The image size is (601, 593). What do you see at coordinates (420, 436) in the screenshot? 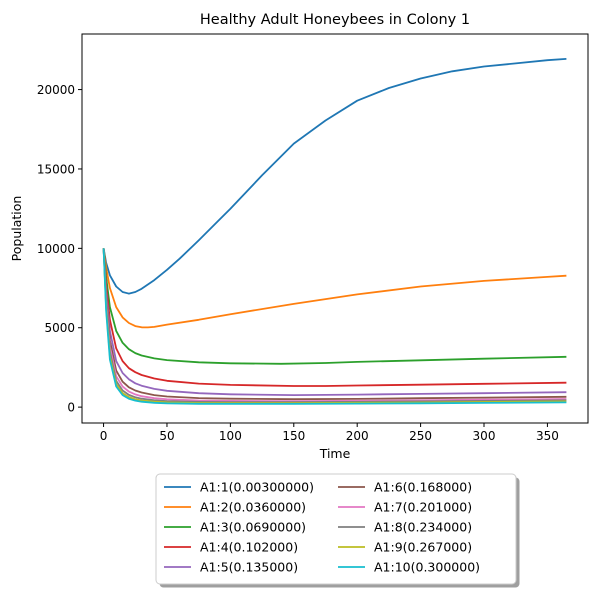
I see `x-tick-label: 250` at bounding box center [420, 436].